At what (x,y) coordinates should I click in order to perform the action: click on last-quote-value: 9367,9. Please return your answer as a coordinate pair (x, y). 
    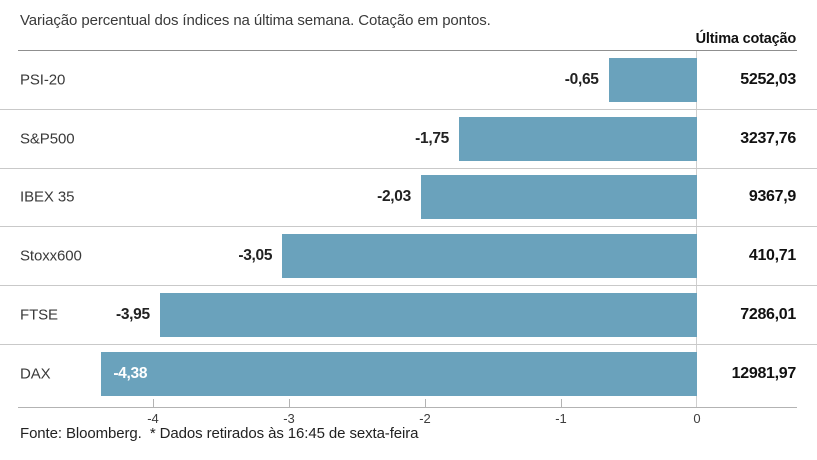
    Looking at the image, I should click on (772, 197).